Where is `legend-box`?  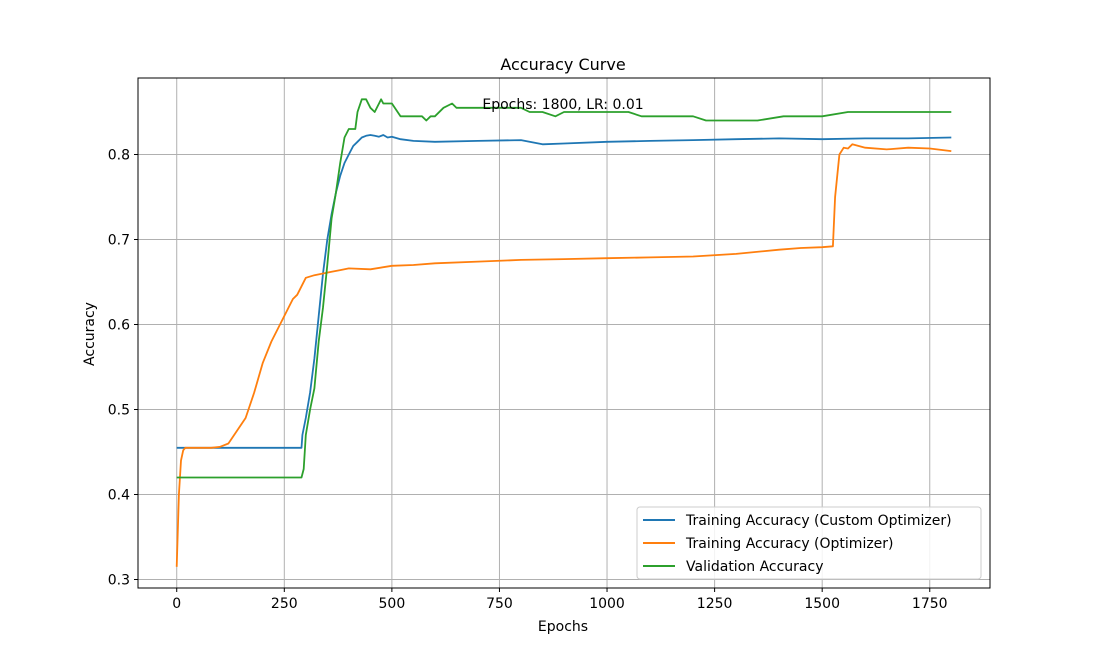 legend-box is located at coordinates (809, 543).